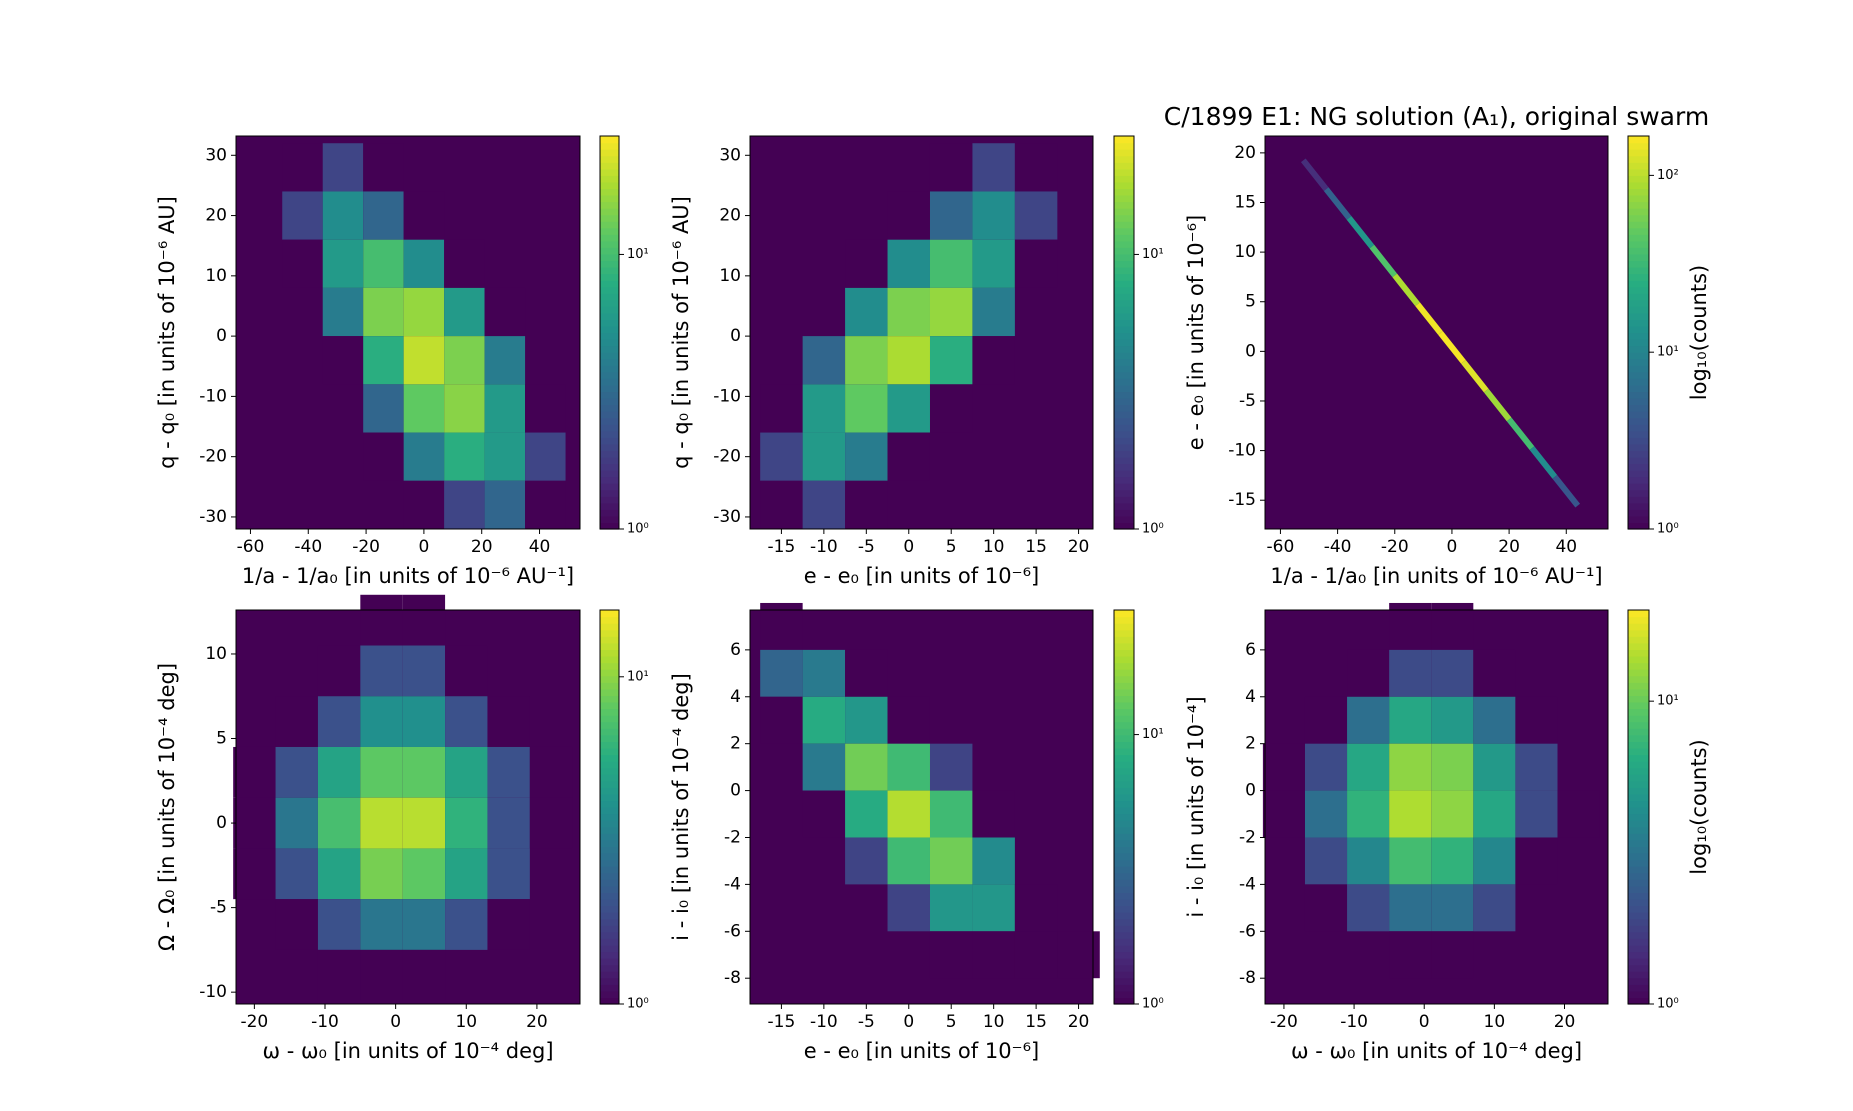 Image resolution: width=1853 pixels, height=1111 pixels. What do you see at coordinates (218, 908) in the screenshot?
I see `y-tick-label: -5` at bounding box center [218, 908].